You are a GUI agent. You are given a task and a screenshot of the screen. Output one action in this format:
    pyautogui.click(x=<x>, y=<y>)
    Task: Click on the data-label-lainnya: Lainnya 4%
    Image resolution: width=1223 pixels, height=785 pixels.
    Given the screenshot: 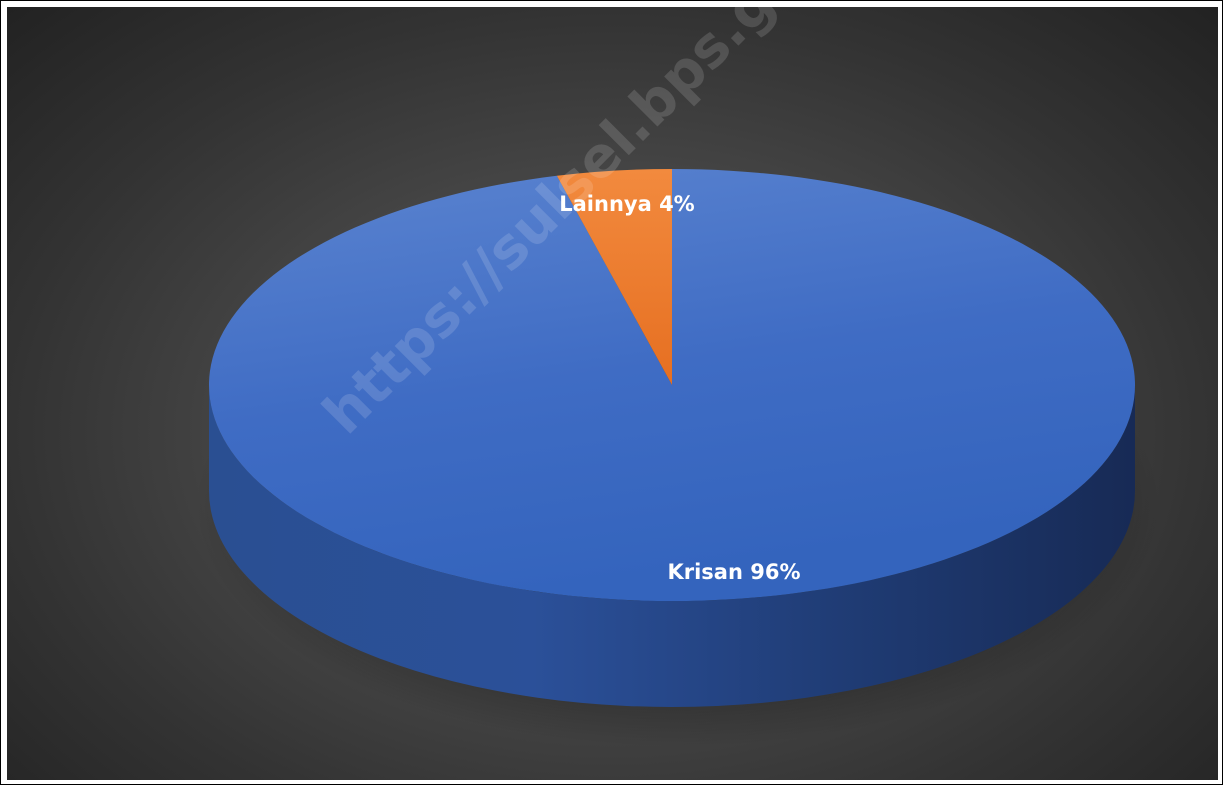 What is the action you would take?
    pyautogui.click(x=626, y=204)
    